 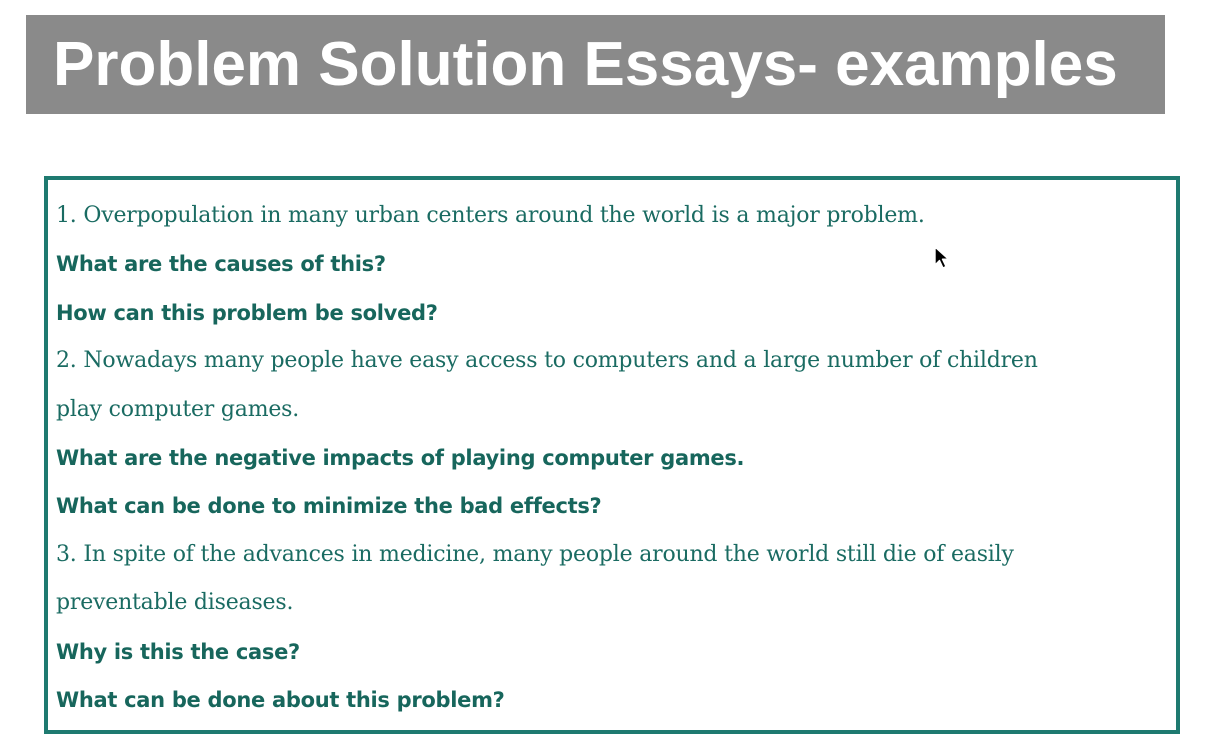 I want to click on prompt-line: play computer games., so click(x=178, y=409).